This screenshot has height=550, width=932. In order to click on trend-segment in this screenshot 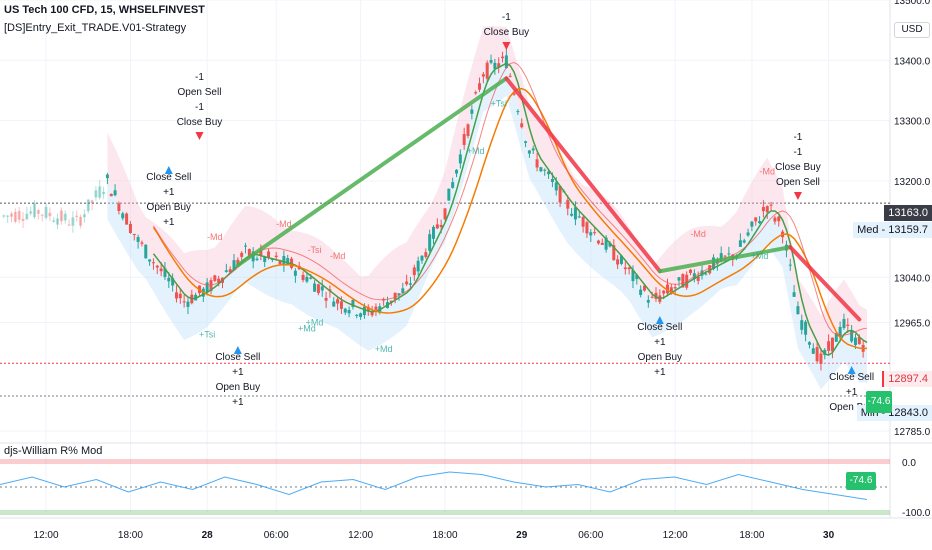, I will do `click(725, 259)`.